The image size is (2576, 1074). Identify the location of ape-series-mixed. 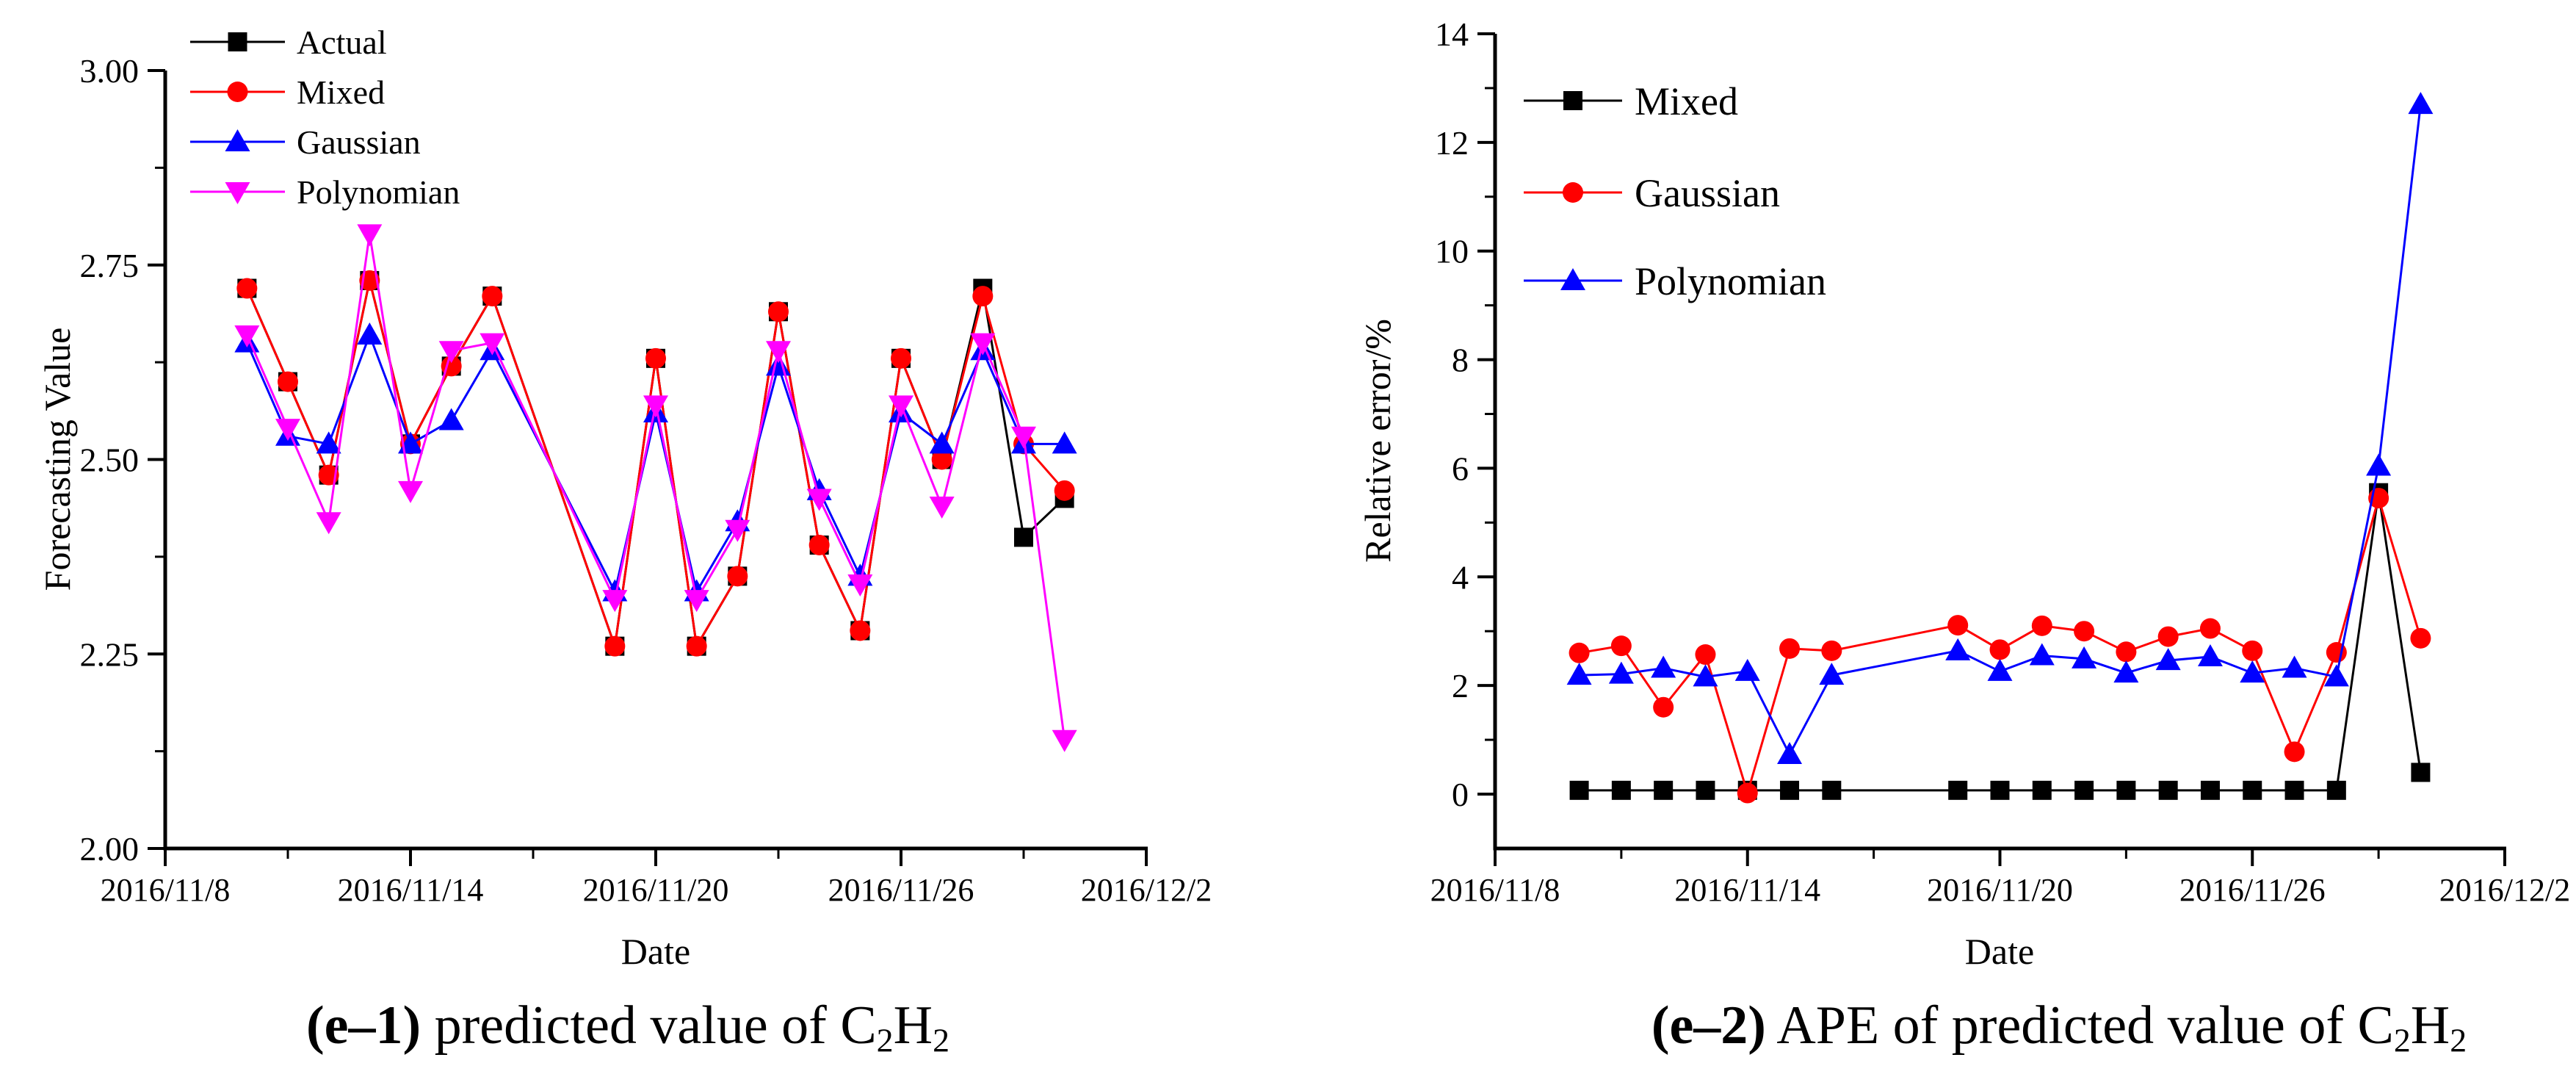
(2000, 641).